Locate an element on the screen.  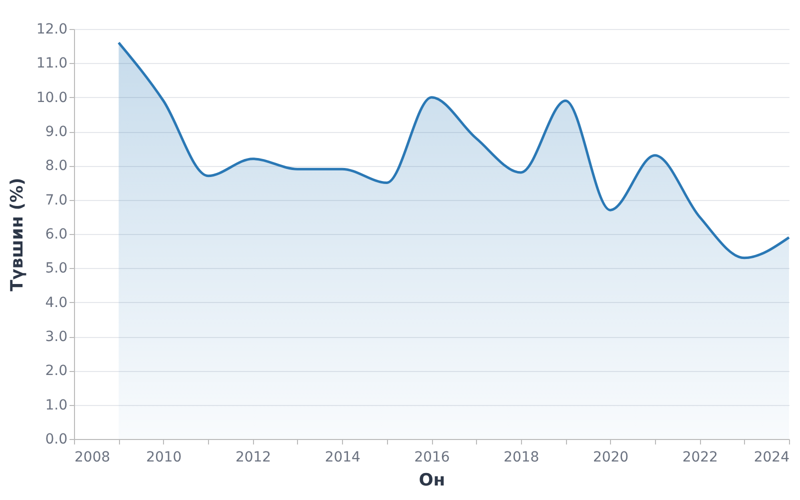
x-tick-label: 2012 is located at coordinates (253, 458).